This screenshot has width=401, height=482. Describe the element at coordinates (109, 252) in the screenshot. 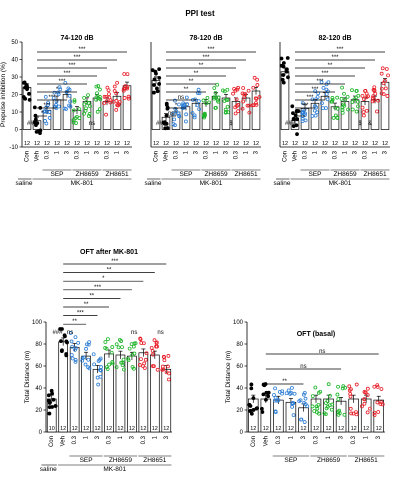

I see `chart-title: OFT after MK-801` at that location.